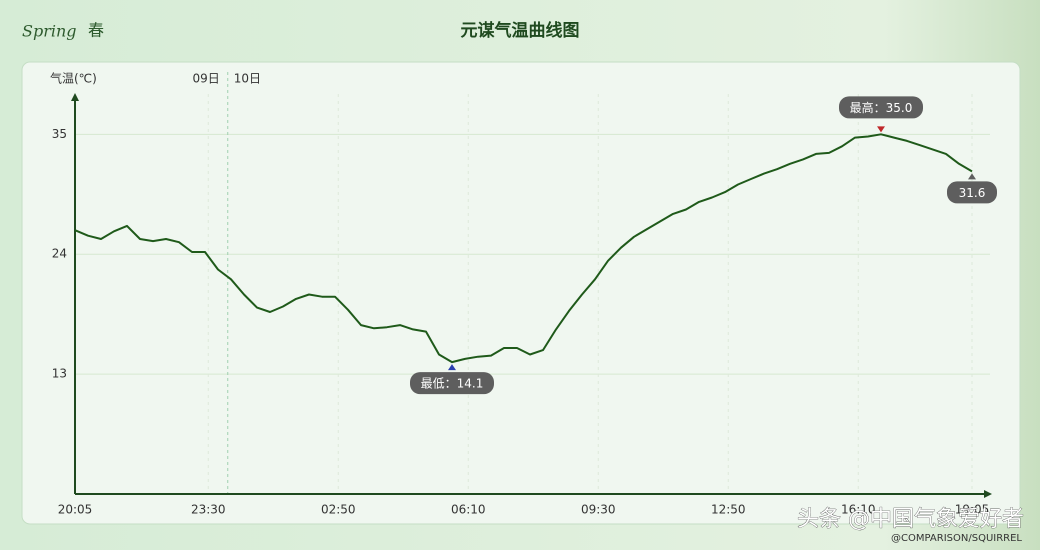 Image resolution: width=1040 pixels, height=554 pixels. I want to click on y-tick-label: 24, so click(59, 254).